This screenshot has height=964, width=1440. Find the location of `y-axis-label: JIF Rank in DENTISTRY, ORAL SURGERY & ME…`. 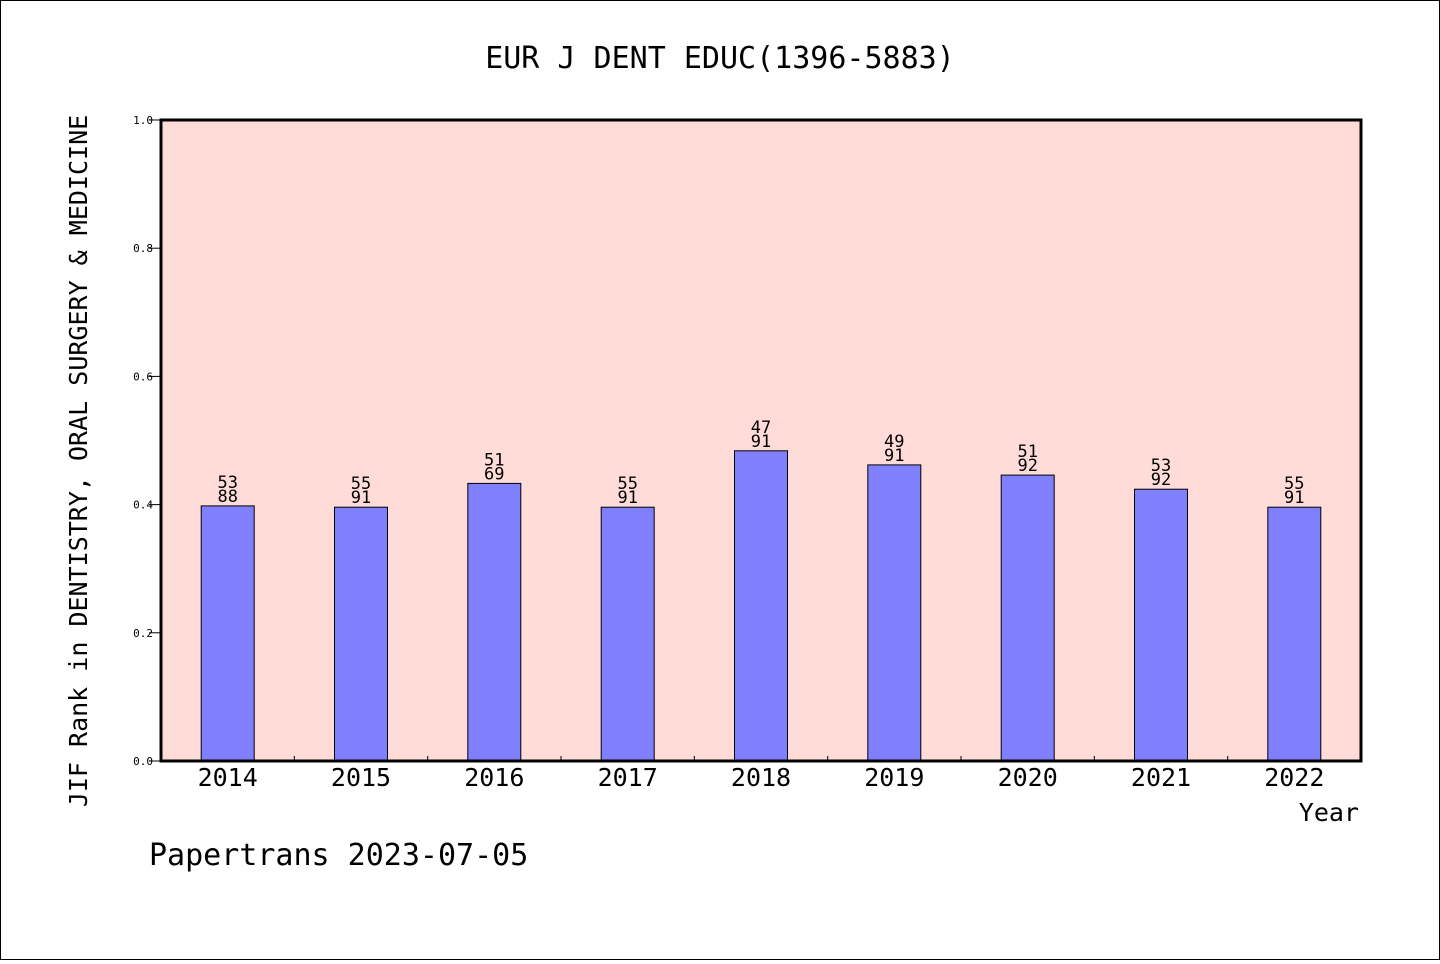

y-axis-label: JIF Rank in DENTISTRY, ORAL SURGERY & ME… is located at coordinates (78, 461).